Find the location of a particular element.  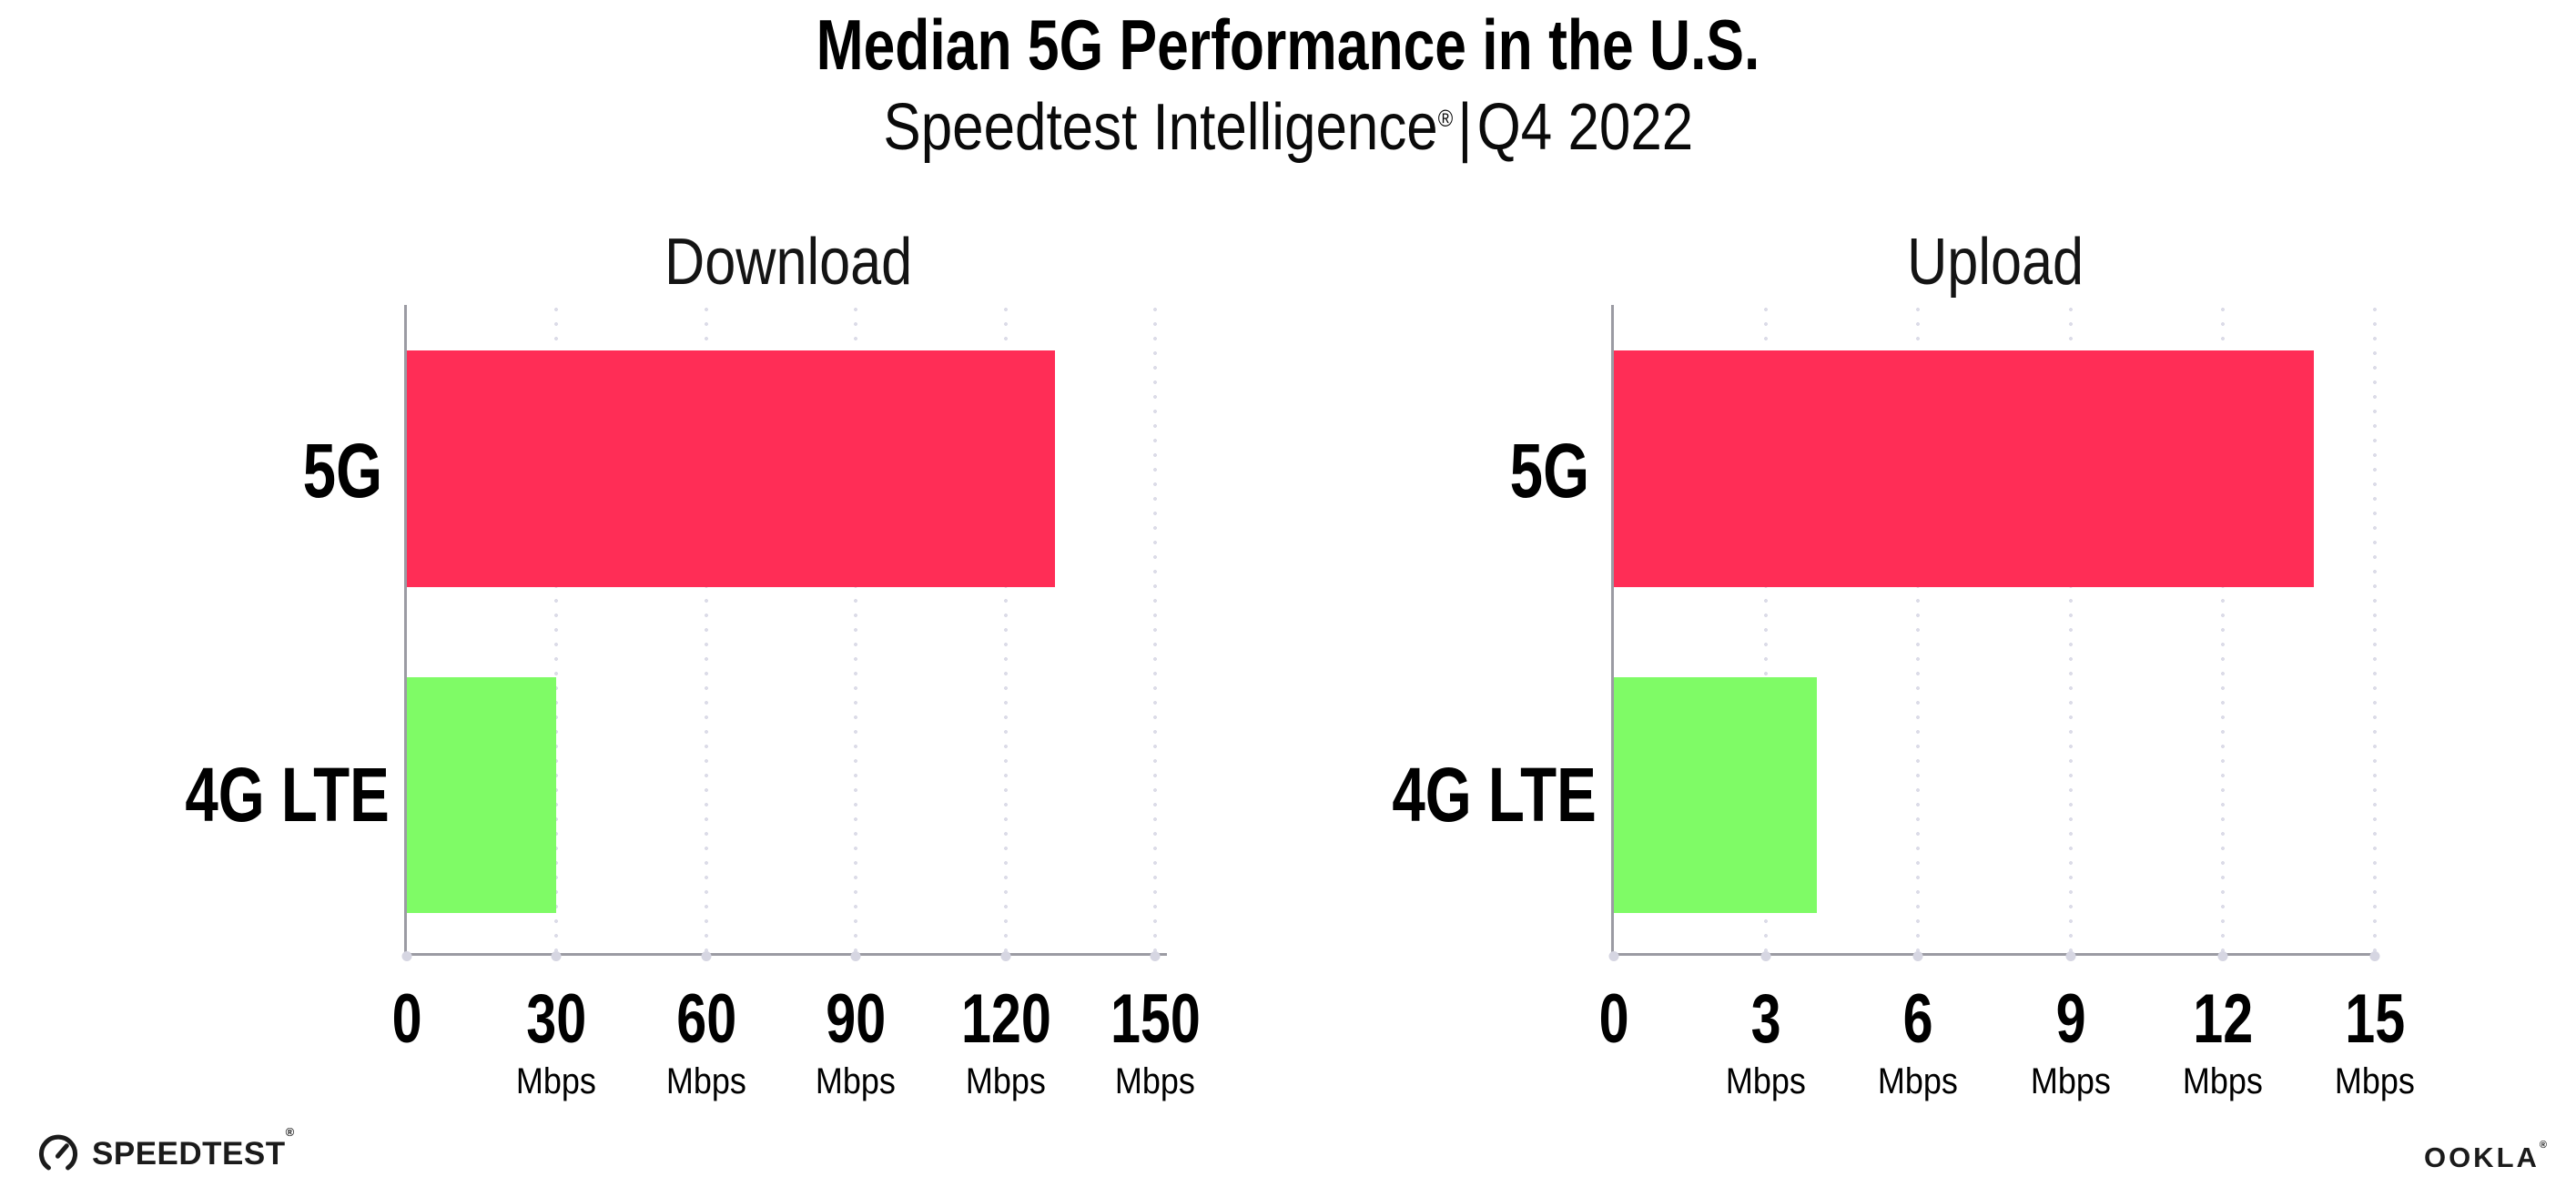

download-xtick-150: 150 Mbps is located at coordinates (1155, 1043).